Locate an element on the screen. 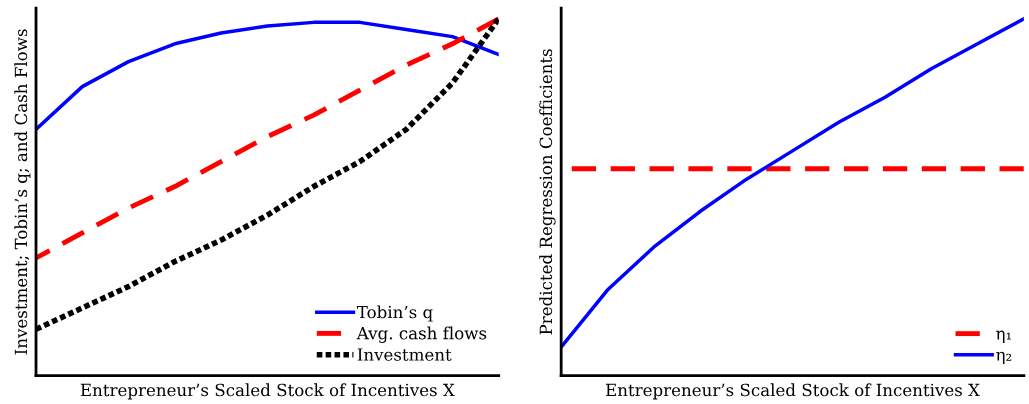 The height and width of the screenshot is (404, 1029). legend-label: η₁ is located at coordinates (1003, 336).